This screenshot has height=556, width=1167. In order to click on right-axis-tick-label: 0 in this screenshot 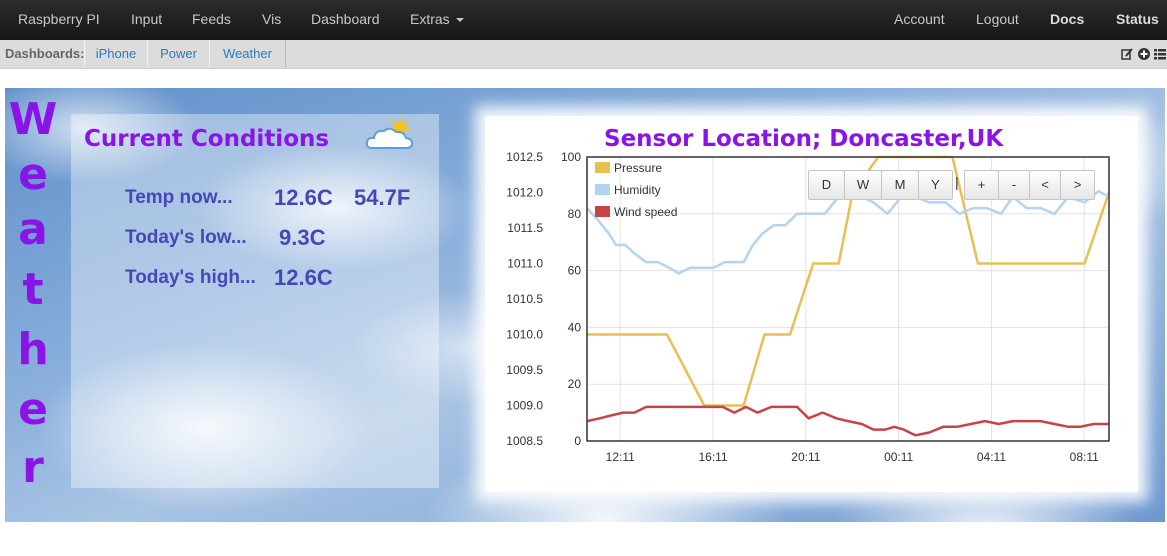, I will do `click(577, 441)`.